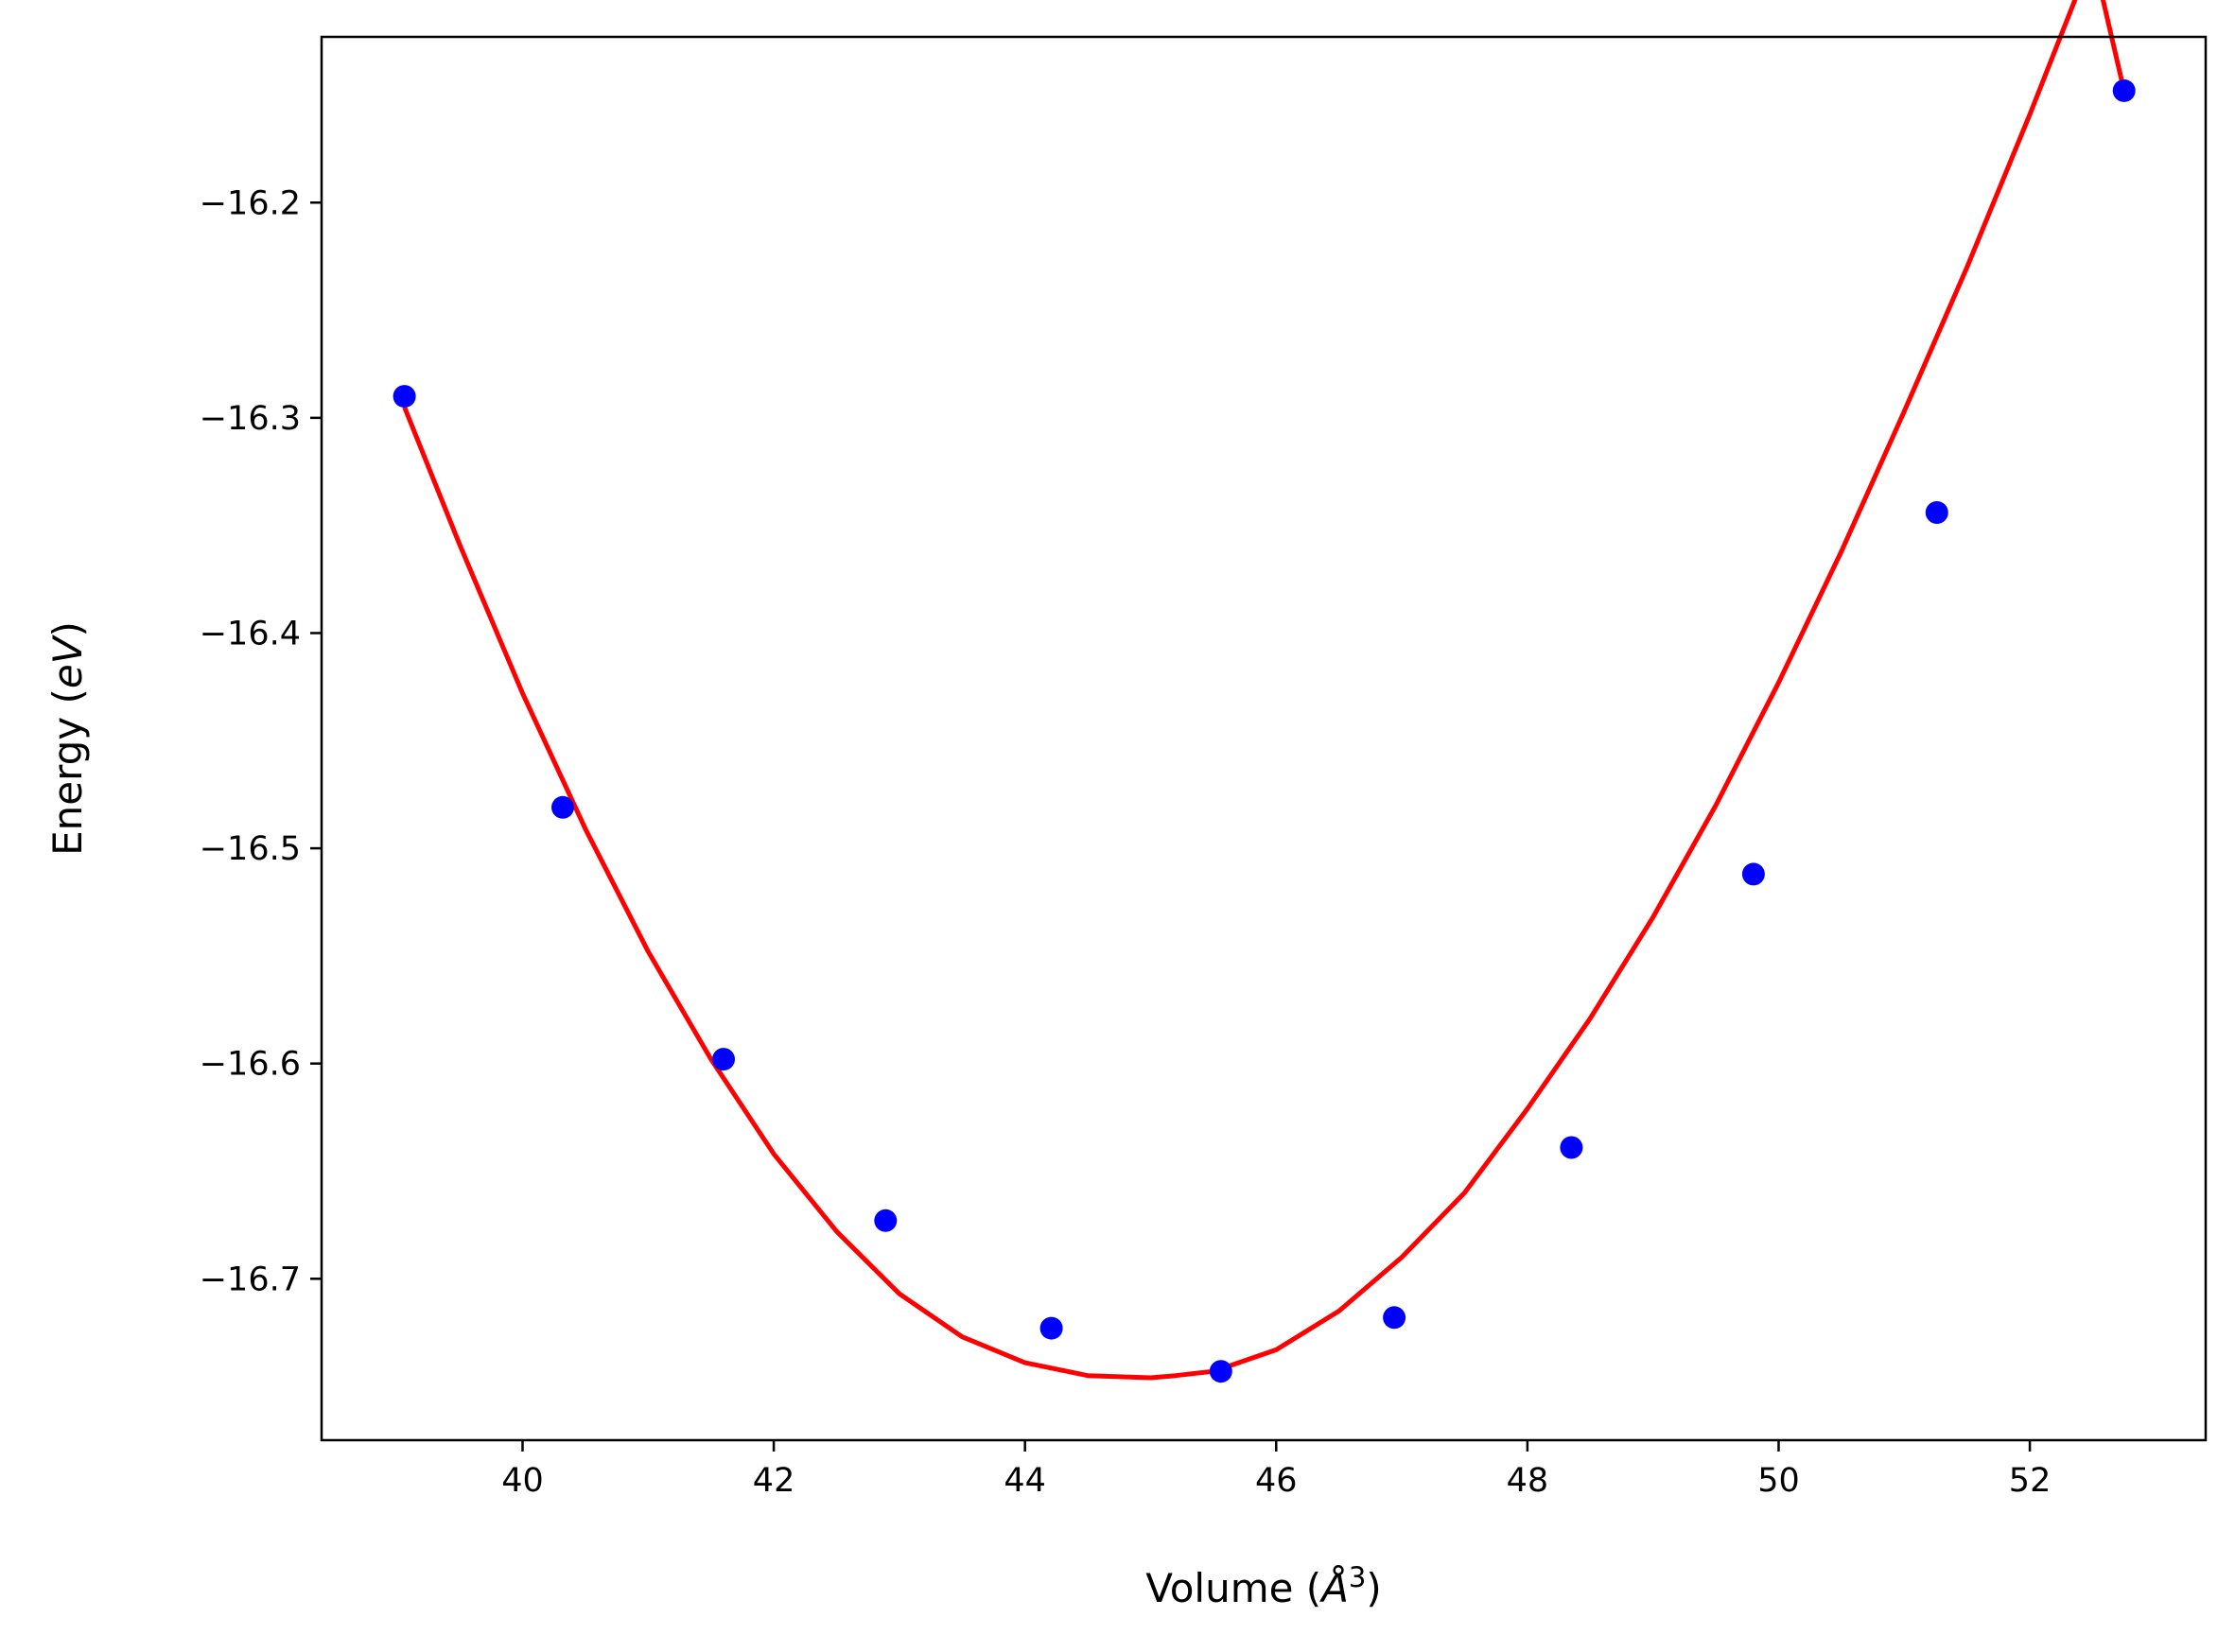  What do you see at coordinates (1778, 1481) in the screenshot?
I see `x-tick-label: 50` at bounding box center [1778, 1481].